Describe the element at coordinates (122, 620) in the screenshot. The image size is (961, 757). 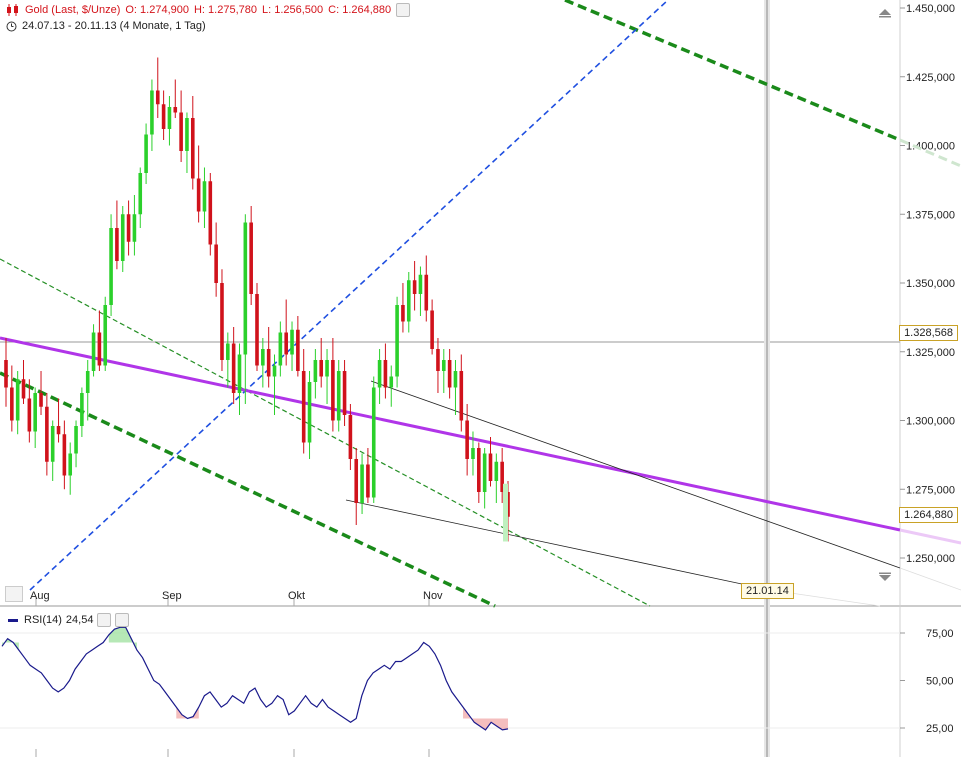
I see `rsi-close-button` at that location.